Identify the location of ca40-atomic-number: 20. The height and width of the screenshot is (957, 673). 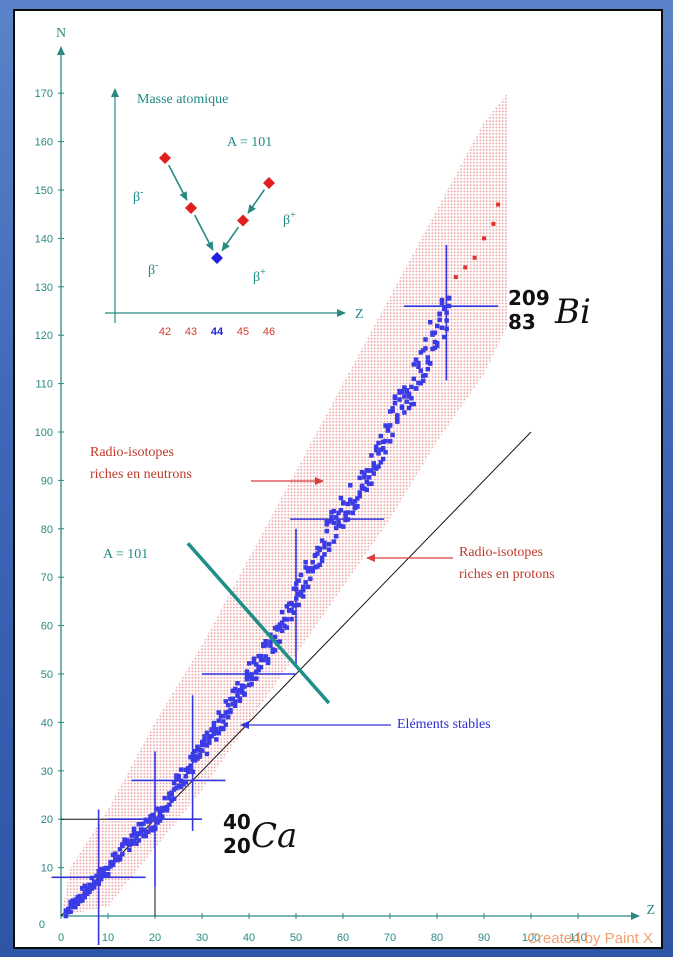
(237, 846).